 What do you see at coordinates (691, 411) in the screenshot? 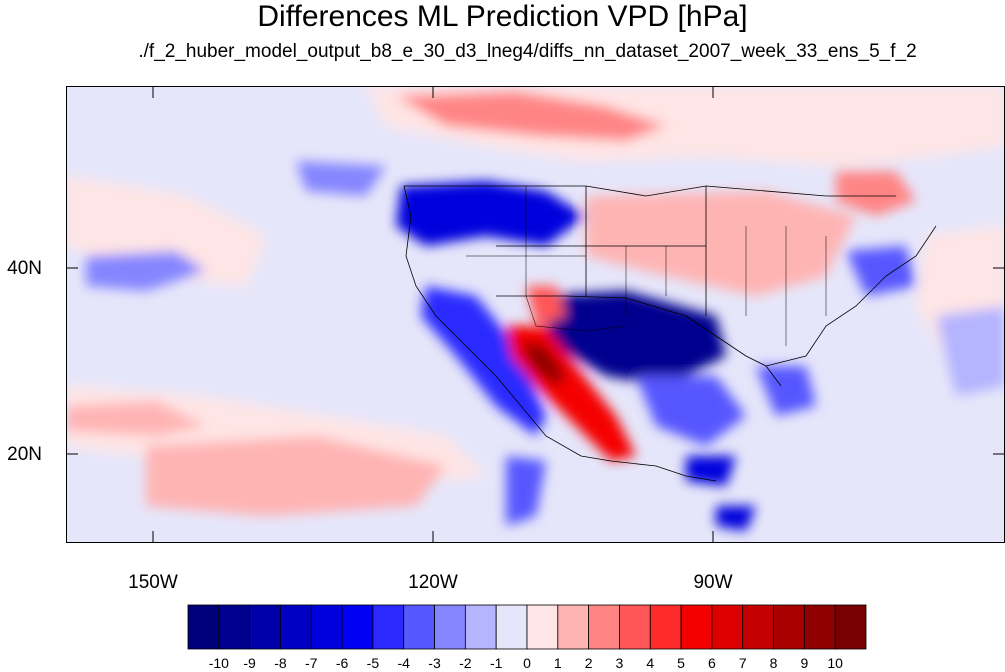
I see `blue-gulf` at bounding box center [691, 411].